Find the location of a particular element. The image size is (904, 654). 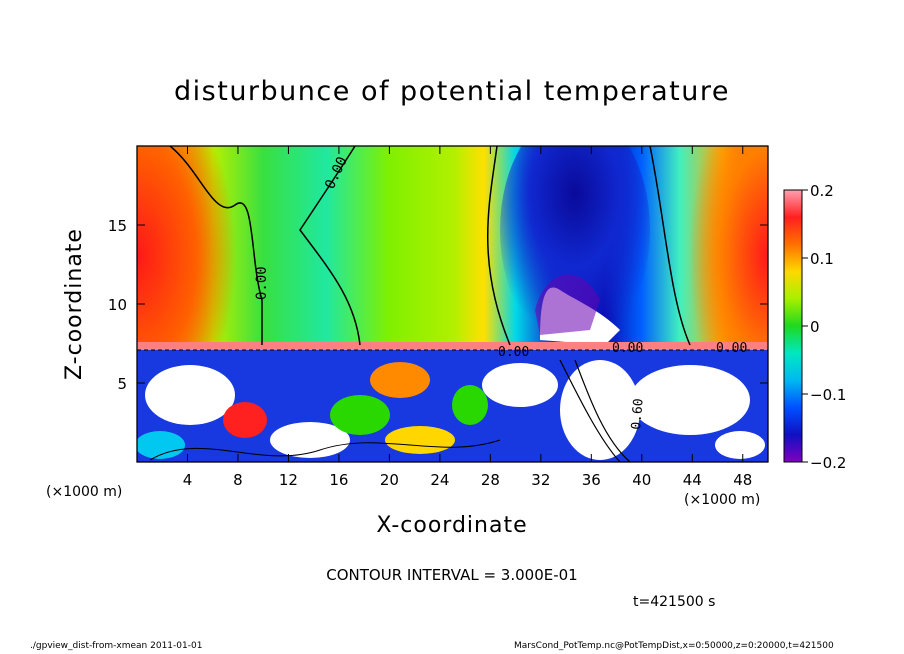

colorbar-tick-label: −0.1 is located at coordinates (828, 395).